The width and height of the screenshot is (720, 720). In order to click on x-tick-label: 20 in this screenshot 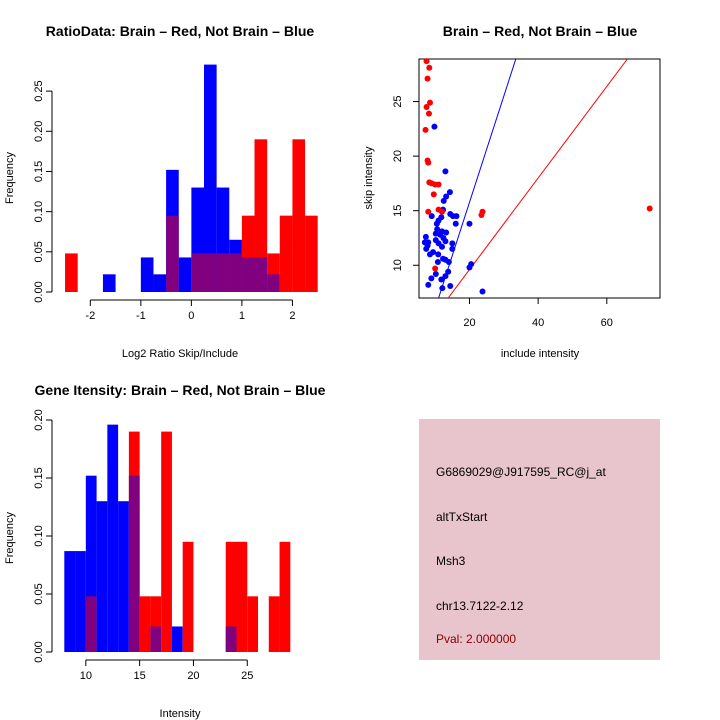, I will do `click(469, 323)`.